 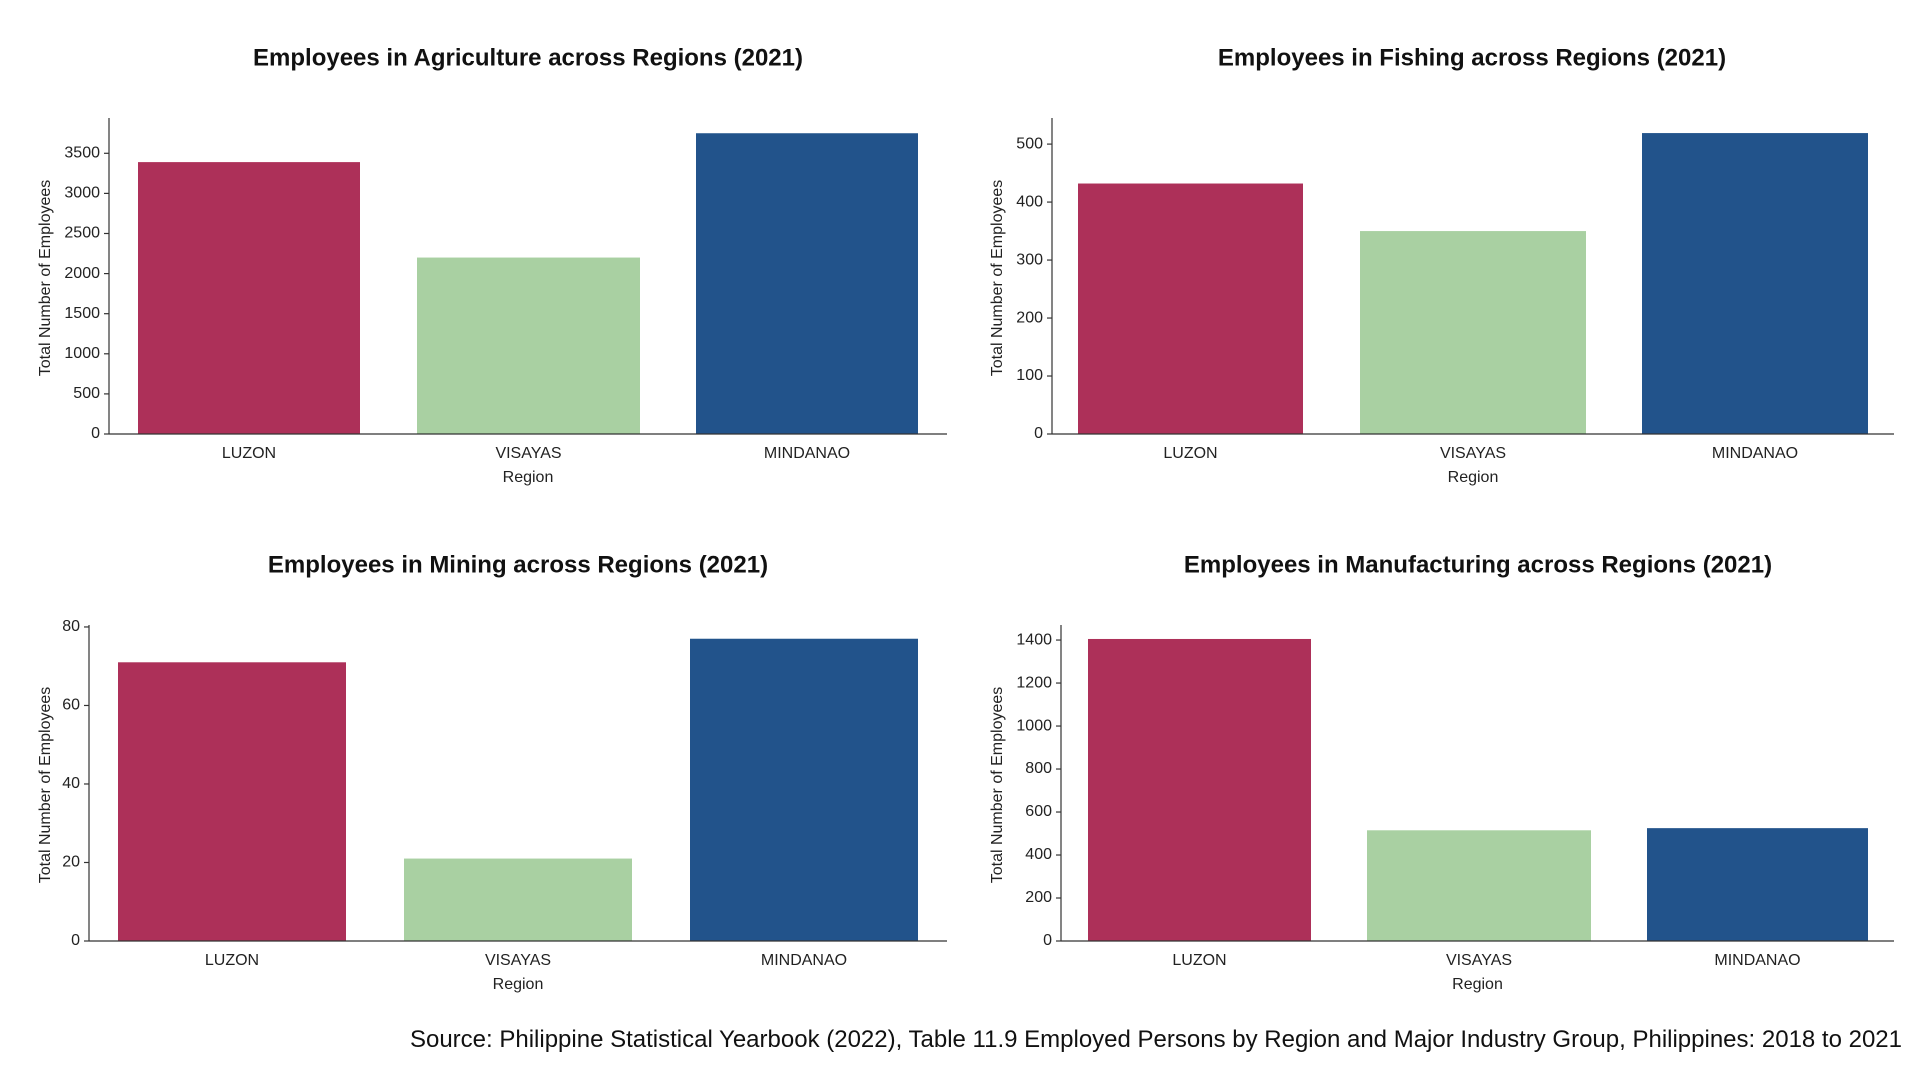 What do you see at coordinates (71, 626) in the screenshot?
I see `y-tick-label: 80` at bounding box center [71, 626].